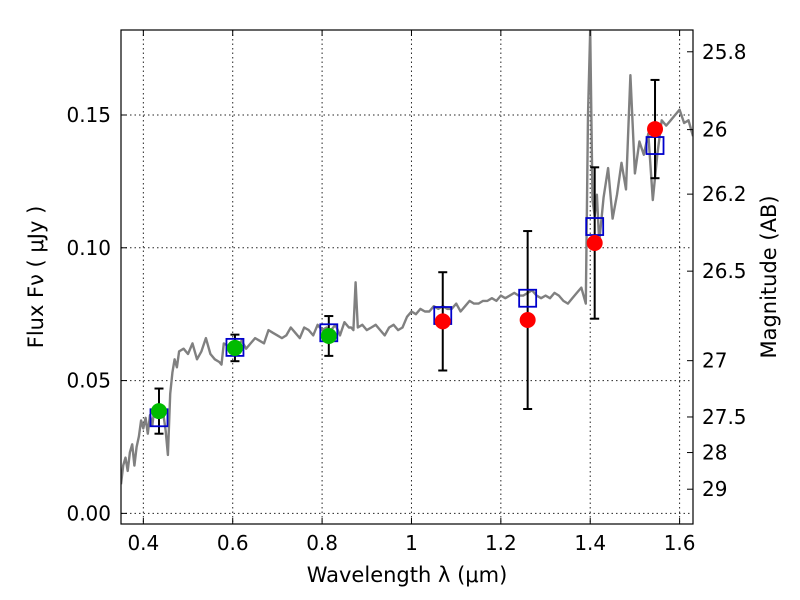  I want to click on x-tick-label: 1.6, so click(680, 543).